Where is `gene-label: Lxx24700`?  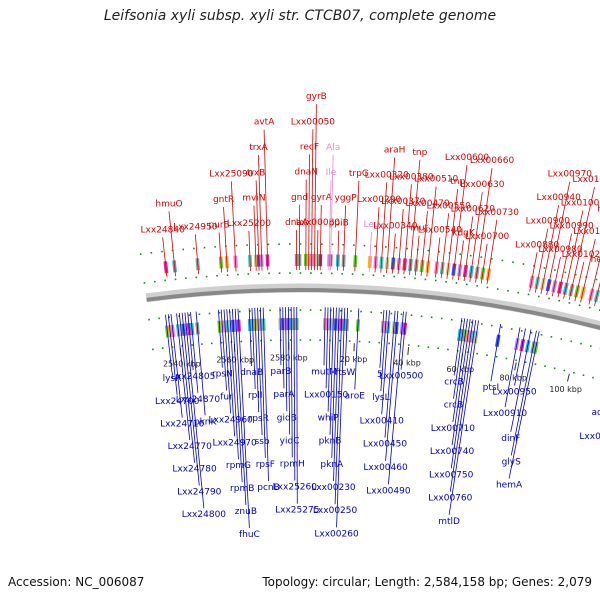
gene-label: Lxx24700 is located at coordinates (177, 402).